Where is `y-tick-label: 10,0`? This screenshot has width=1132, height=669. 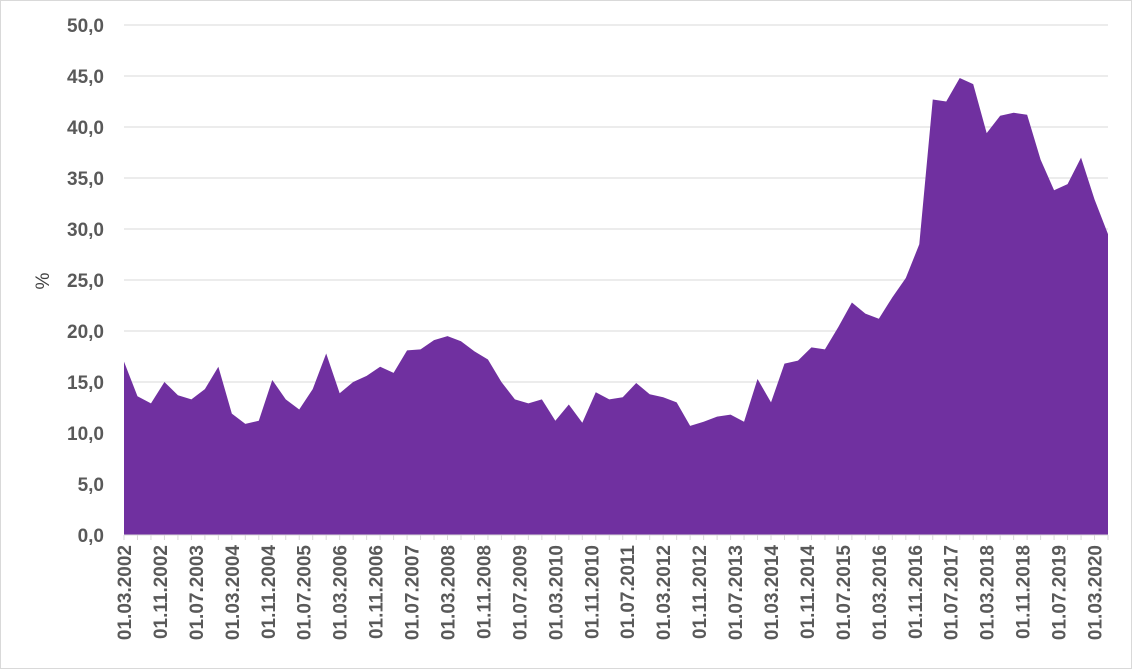 y-tick-label: 10,0 is located at coordinates (85, 434).